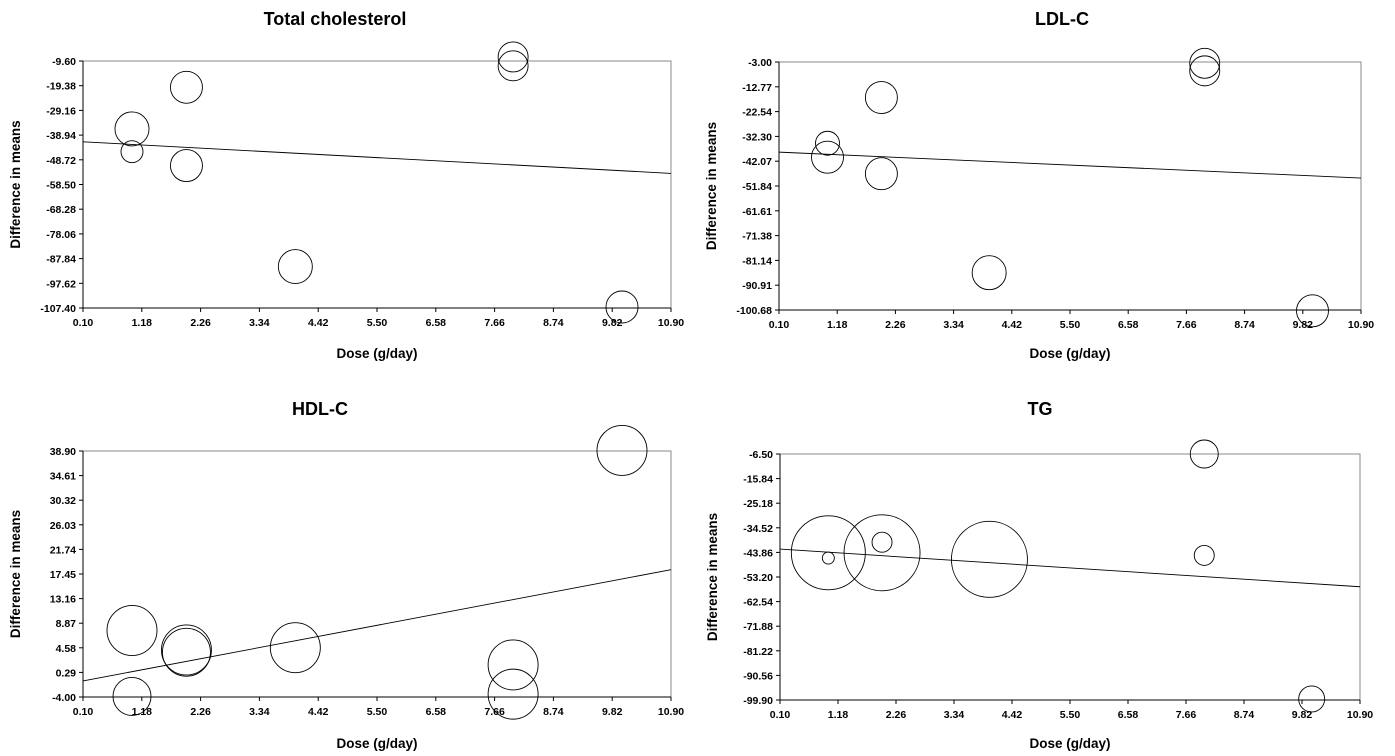  Describe the element at coordinates (335, 19) in the screenshot. I see `chart-title: Total cholesterol` at that location.